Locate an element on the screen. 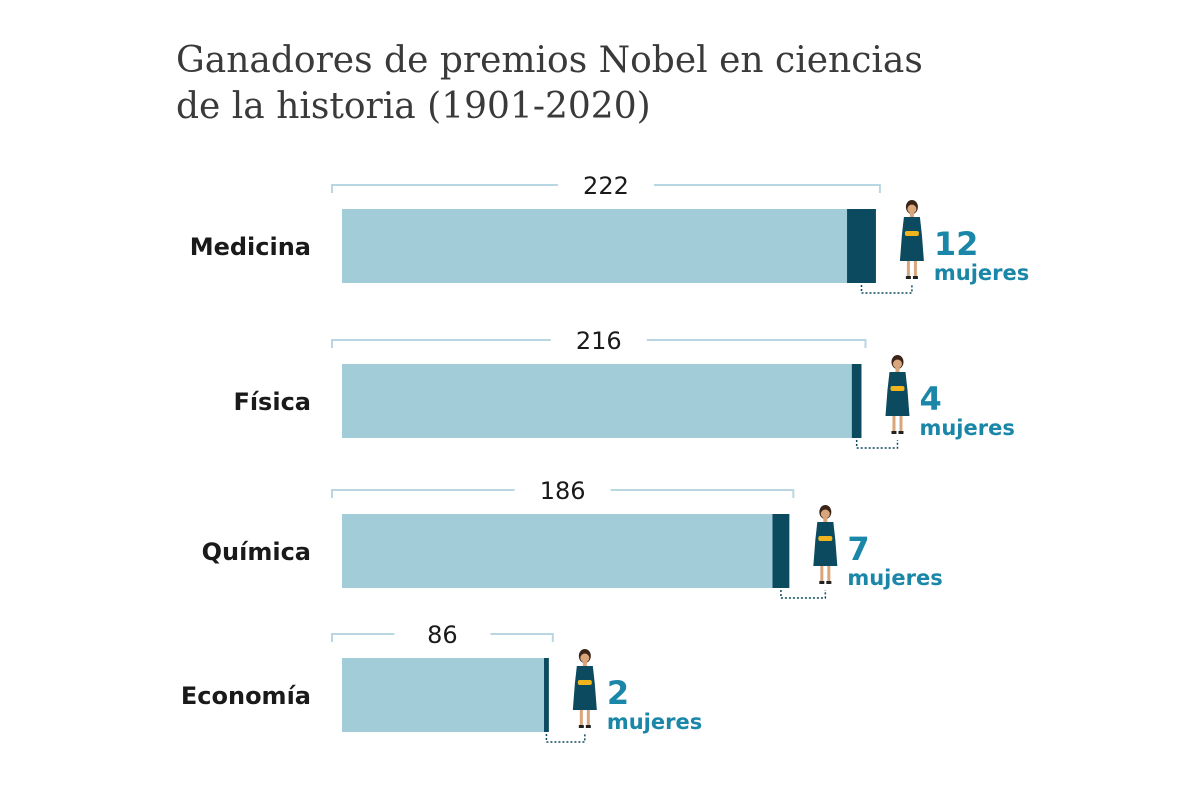  category-label: Economía is located at coordinates (246, 696).